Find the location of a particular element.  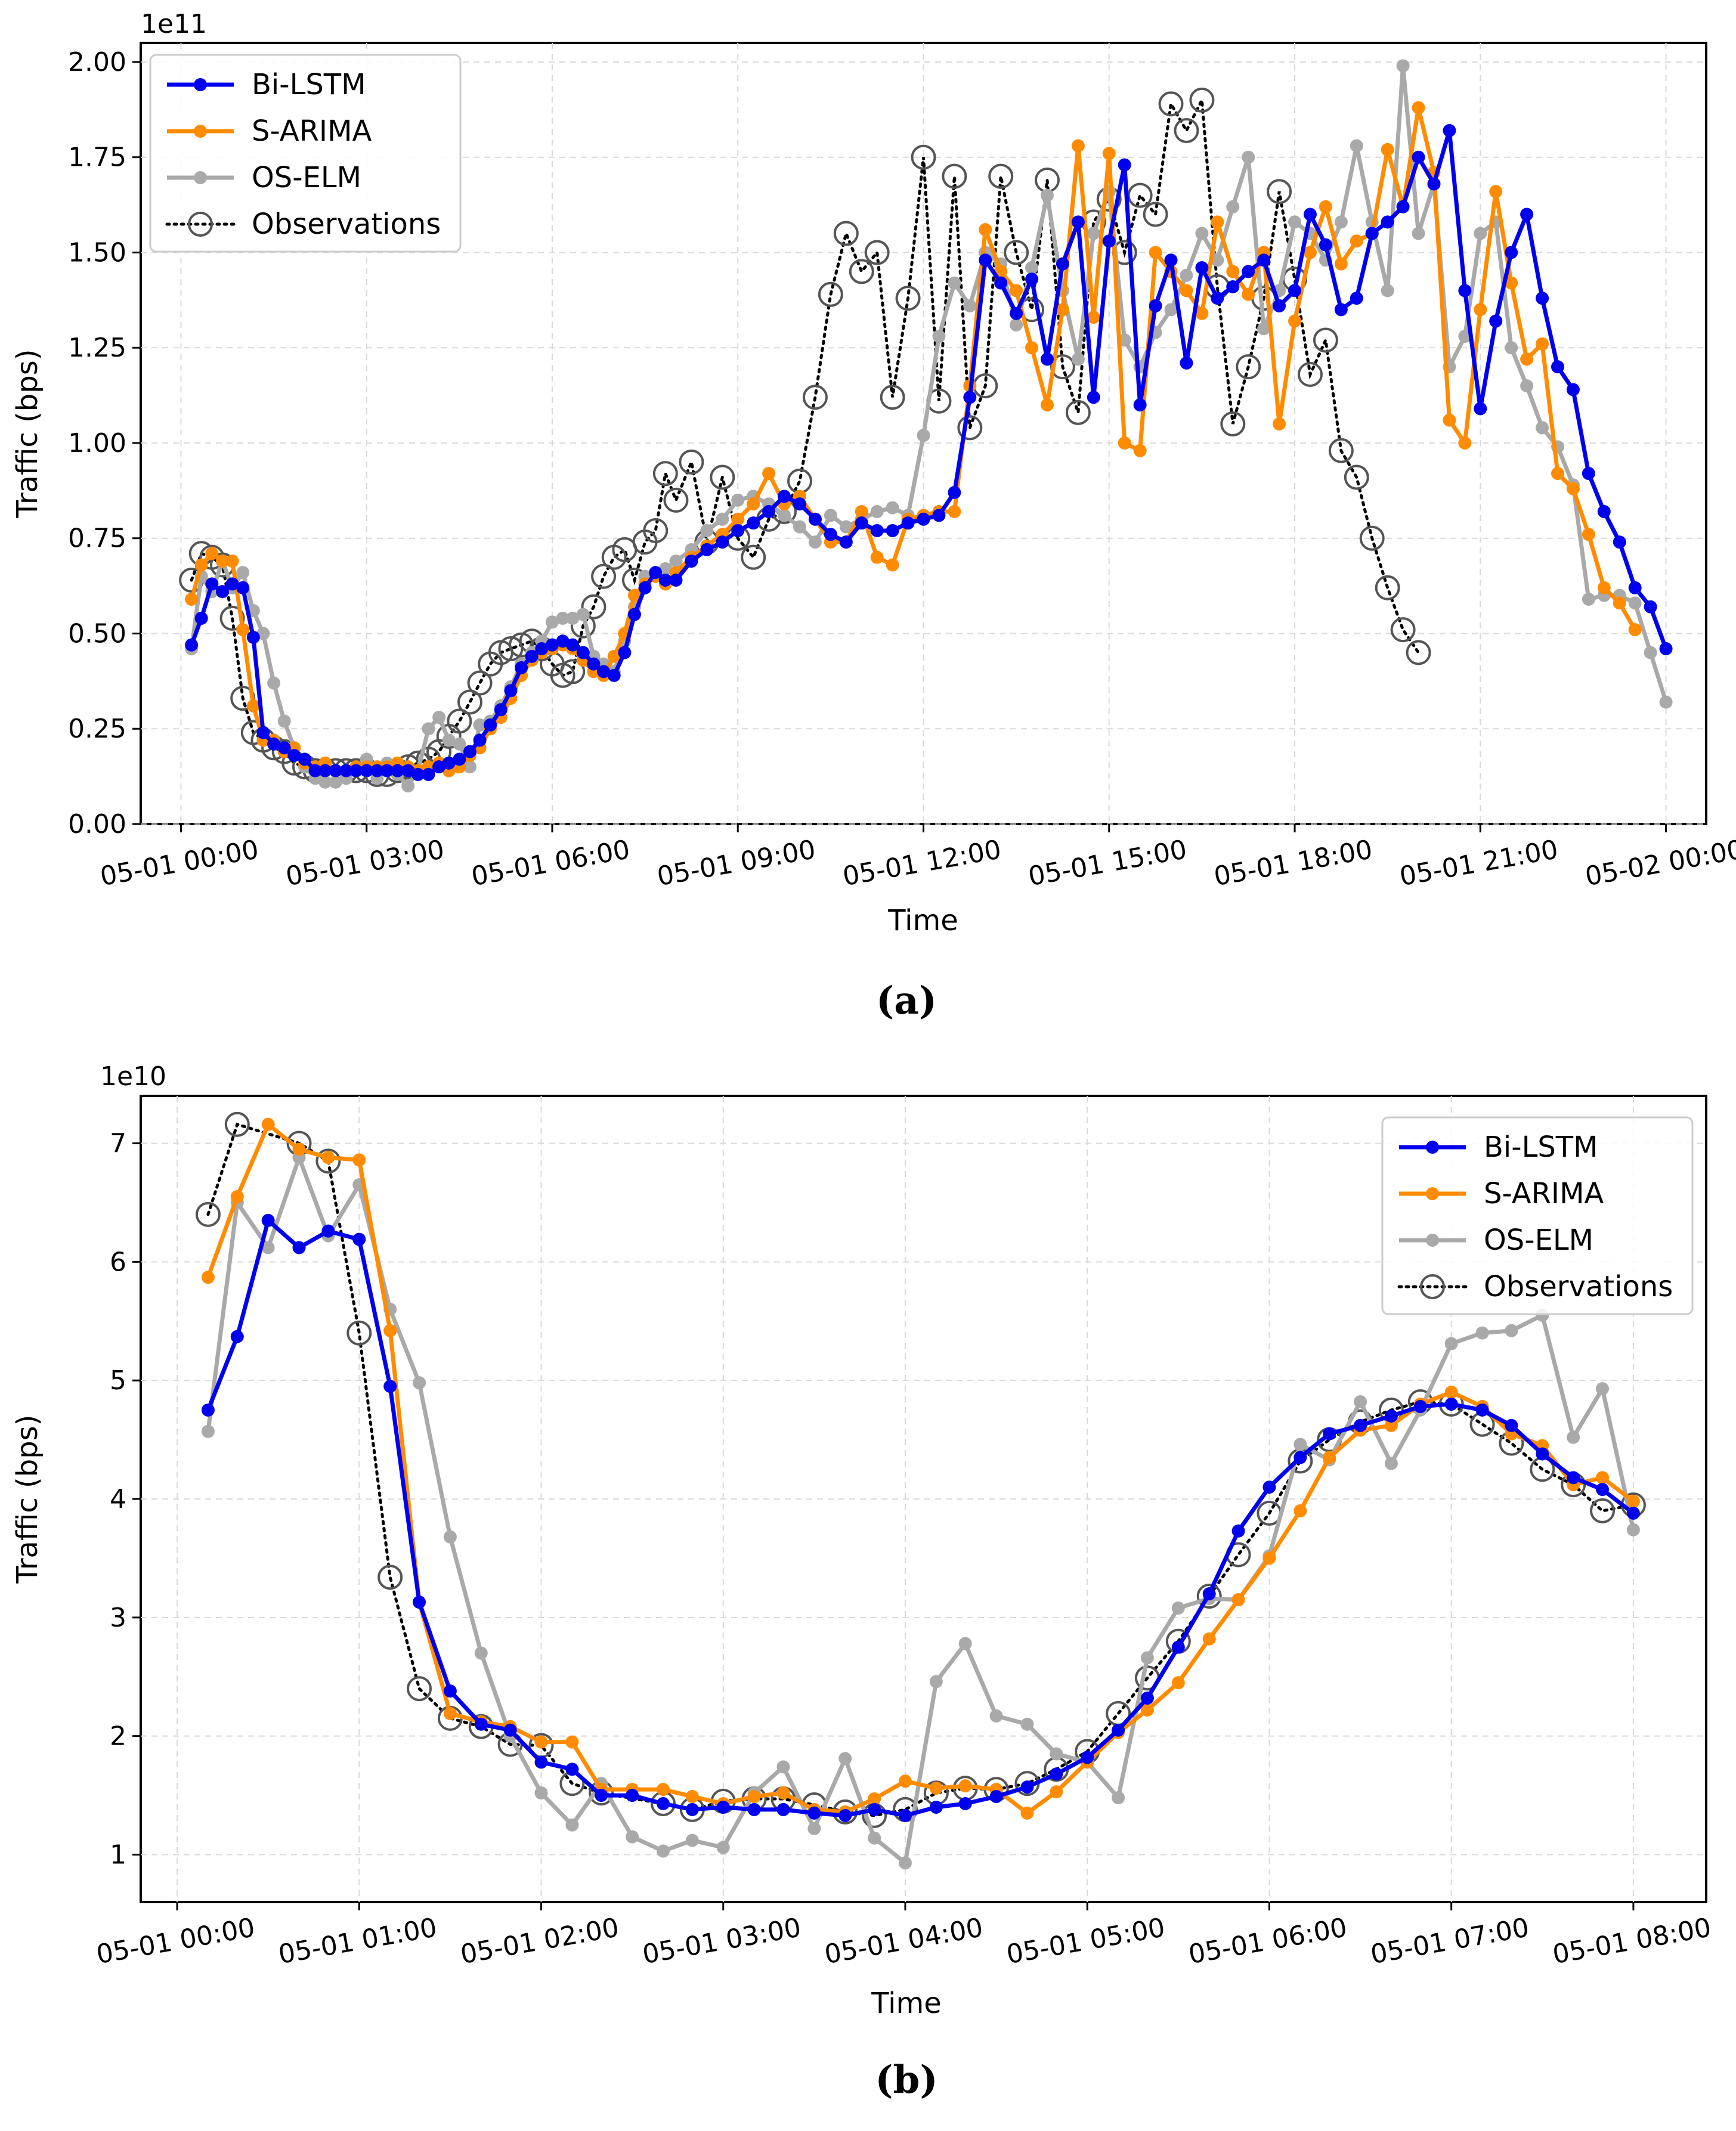

legend-marker-s-arima-b is located at coordinates (1433, 1193).